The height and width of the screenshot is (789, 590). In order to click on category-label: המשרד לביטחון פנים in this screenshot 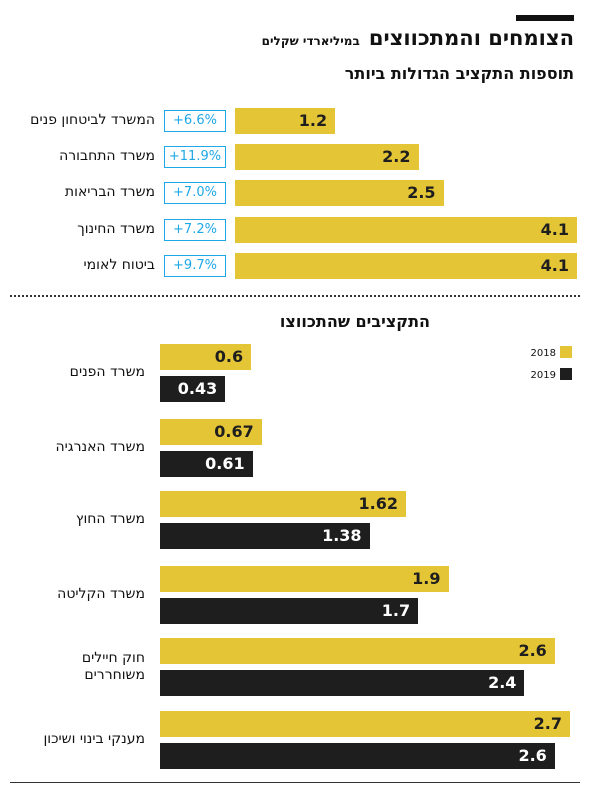, I will do `click(92, 120)`.